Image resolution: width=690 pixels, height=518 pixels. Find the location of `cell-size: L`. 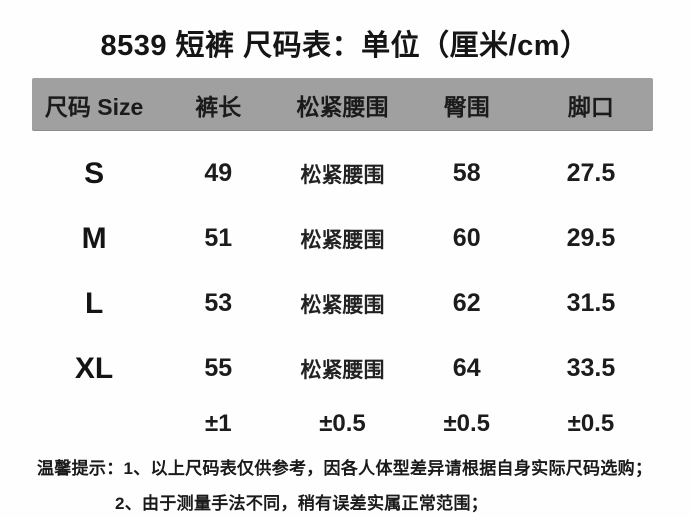

cell-size: L is located at coordinates (94, 303).